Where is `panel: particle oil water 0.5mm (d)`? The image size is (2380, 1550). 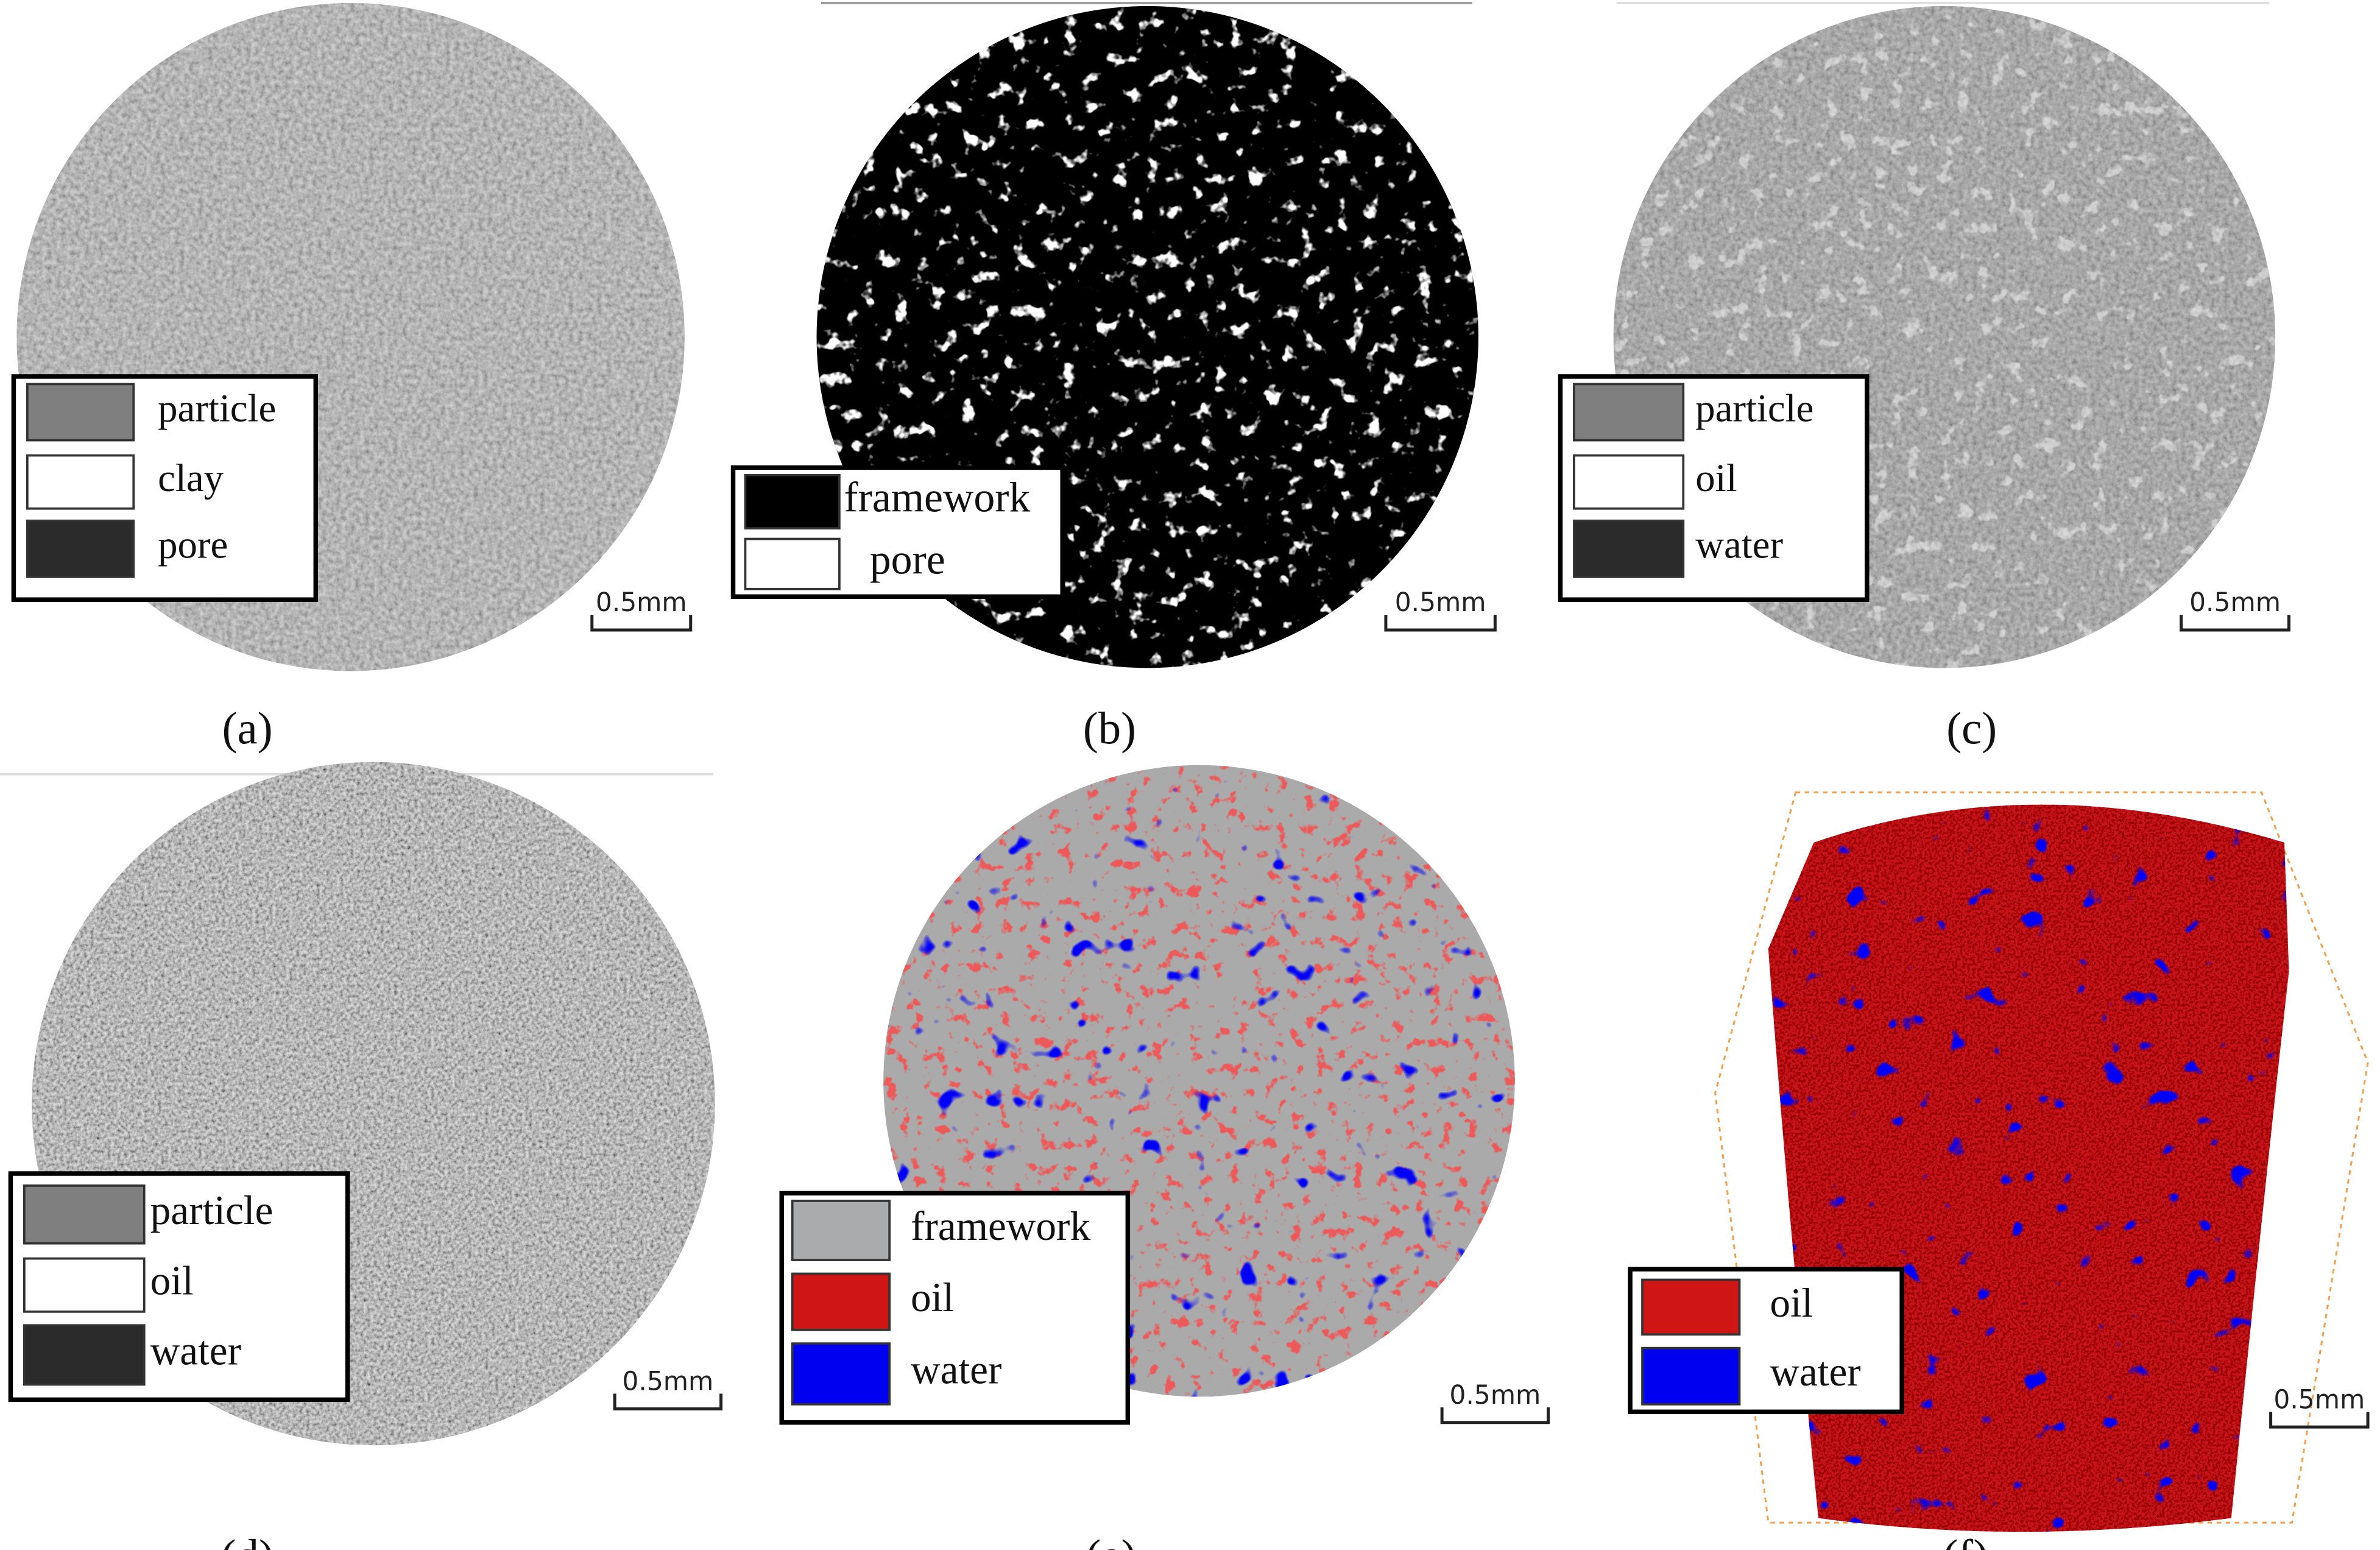
panel: particle oil water 0.5mm (d) is located at coordinates (365, 1360).